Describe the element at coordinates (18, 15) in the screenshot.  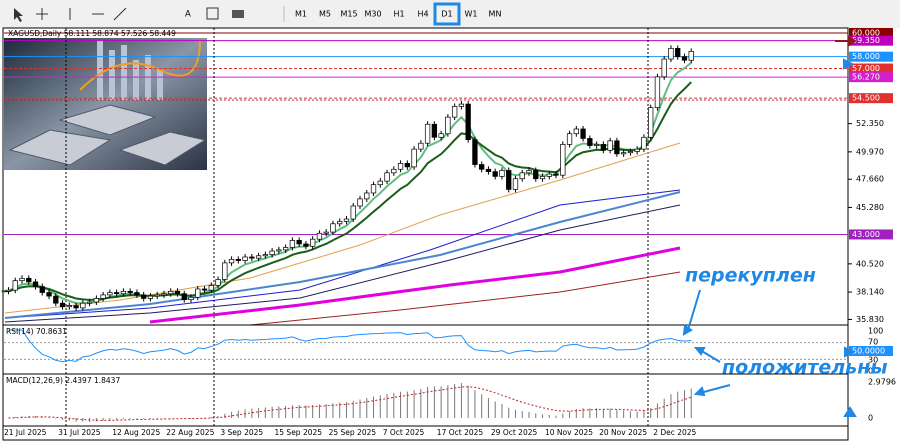
I see `cursor-tool` at that location.